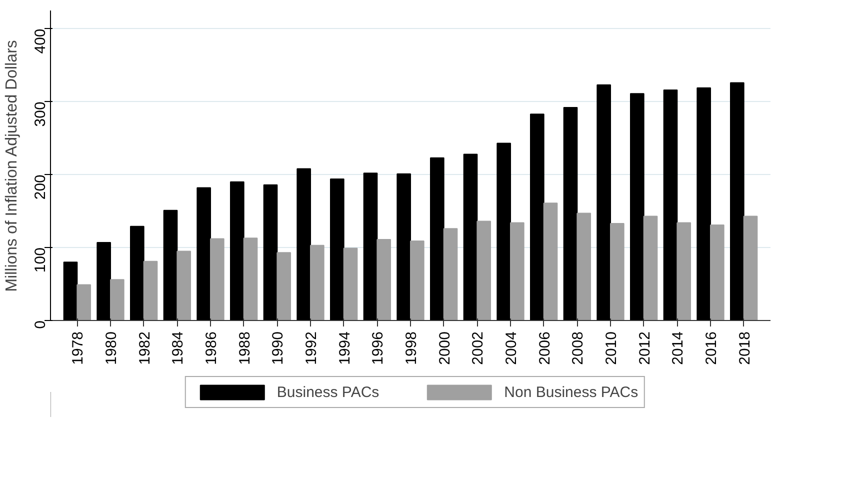 This screenshot has width=844, height=491. Describe the element at coordinates (145, 348) in the screenshot. I see `x-tick-label: 1982` at that location.